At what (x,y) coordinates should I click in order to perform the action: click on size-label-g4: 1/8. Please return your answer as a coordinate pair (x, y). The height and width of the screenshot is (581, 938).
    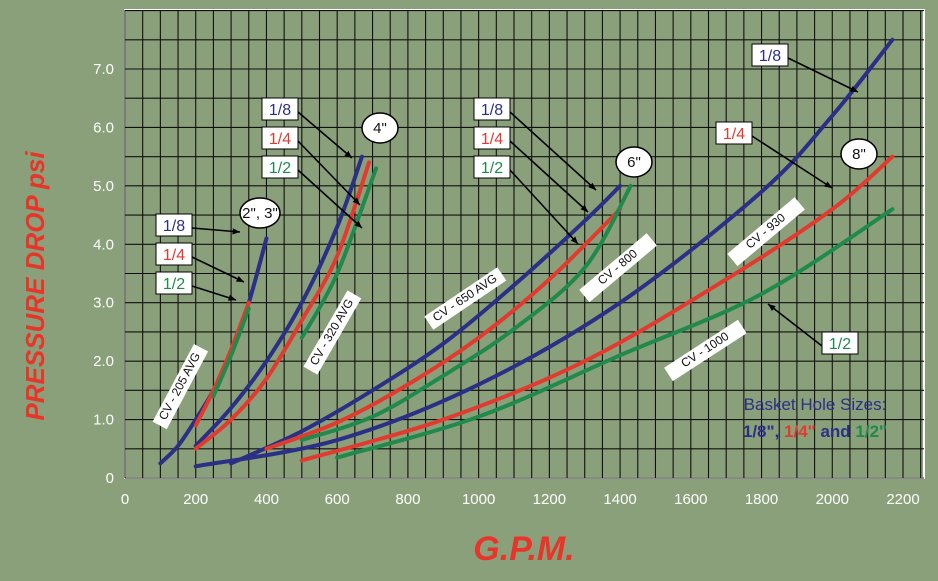
    Looking at the image, I should click on (280, 110).